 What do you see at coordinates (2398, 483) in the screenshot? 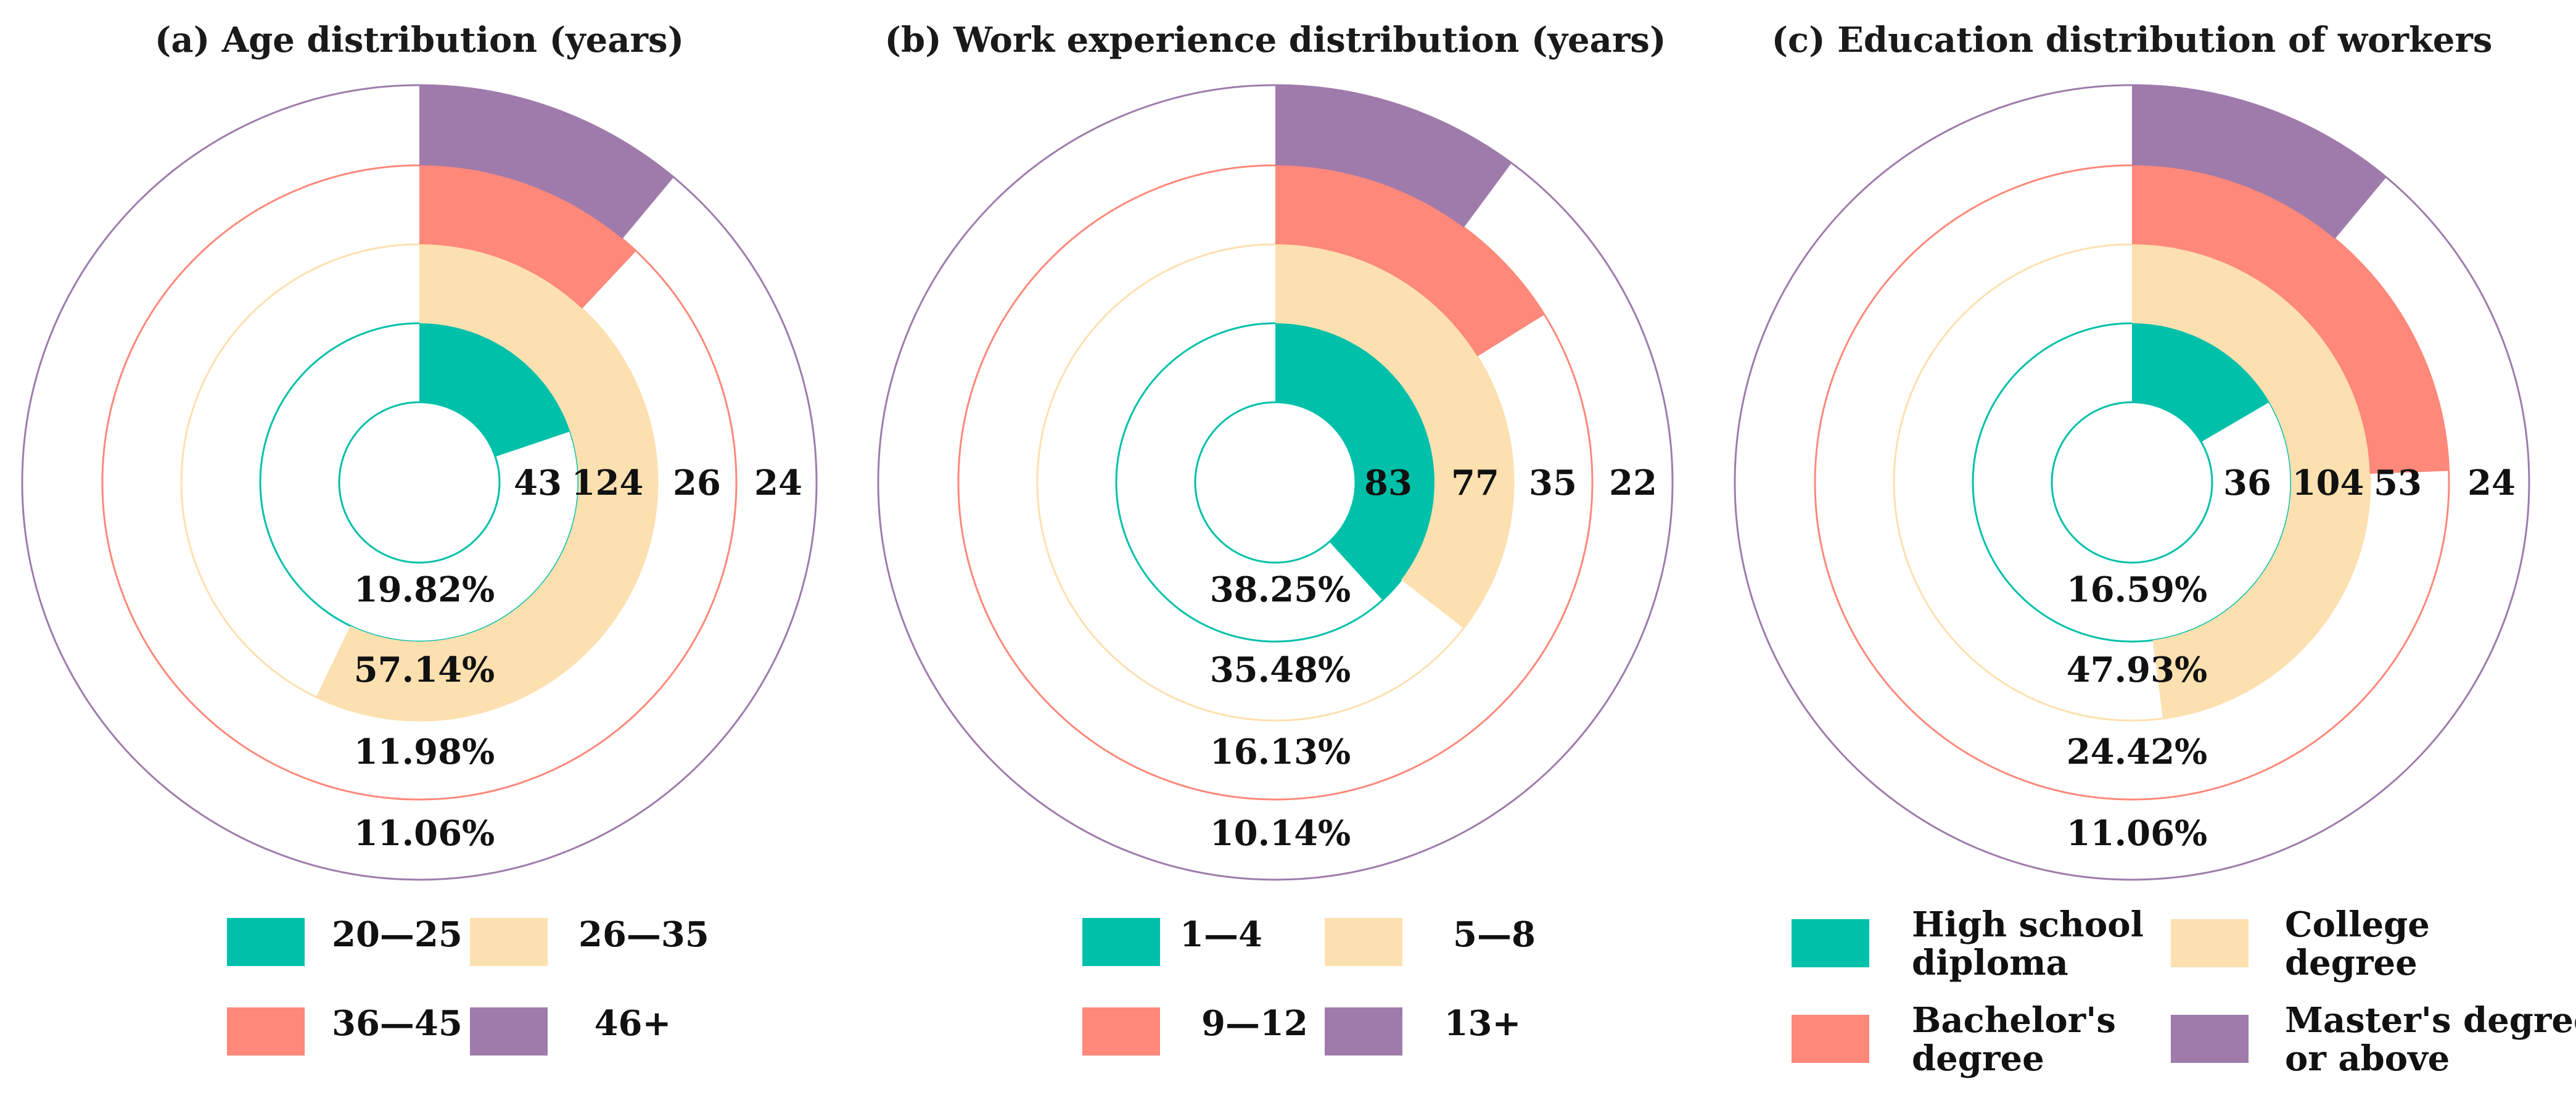
I see `value-label: 53` at bounding box center [2398, 483].